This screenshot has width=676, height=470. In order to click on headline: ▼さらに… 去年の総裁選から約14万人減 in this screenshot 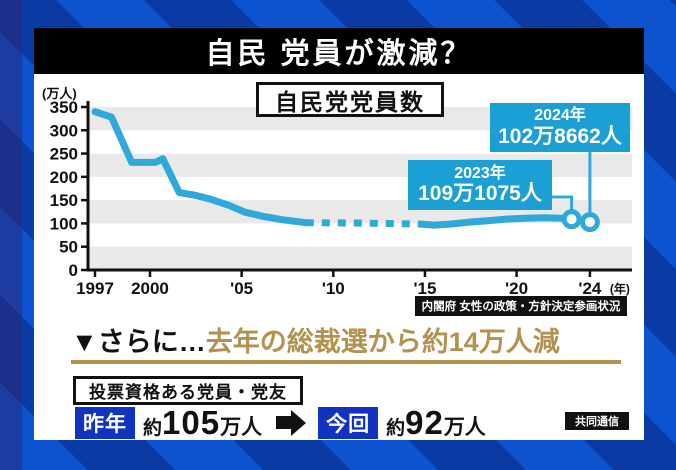, I will do `click(315, 339)`.